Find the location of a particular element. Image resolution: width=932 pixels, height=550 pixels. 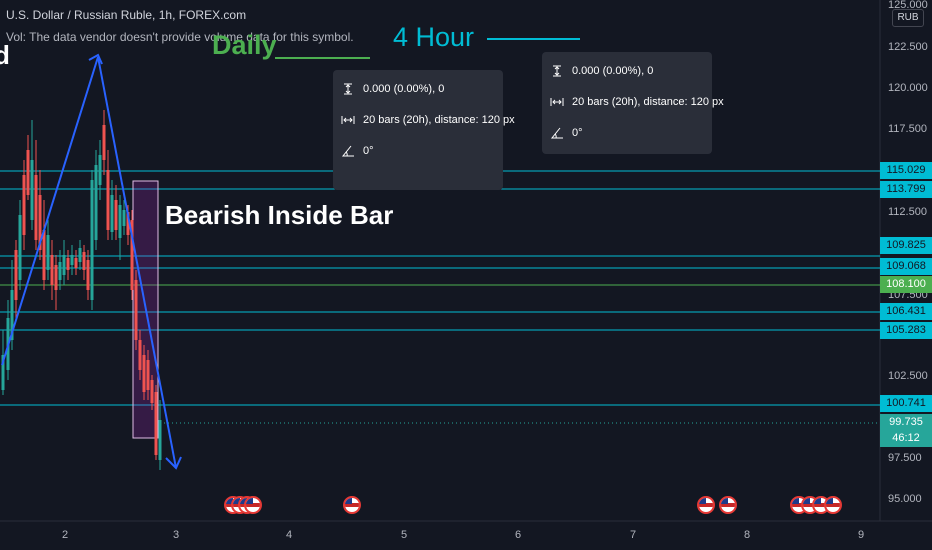

level-price-tag: 109.068 is located at coordinates (906, 266).